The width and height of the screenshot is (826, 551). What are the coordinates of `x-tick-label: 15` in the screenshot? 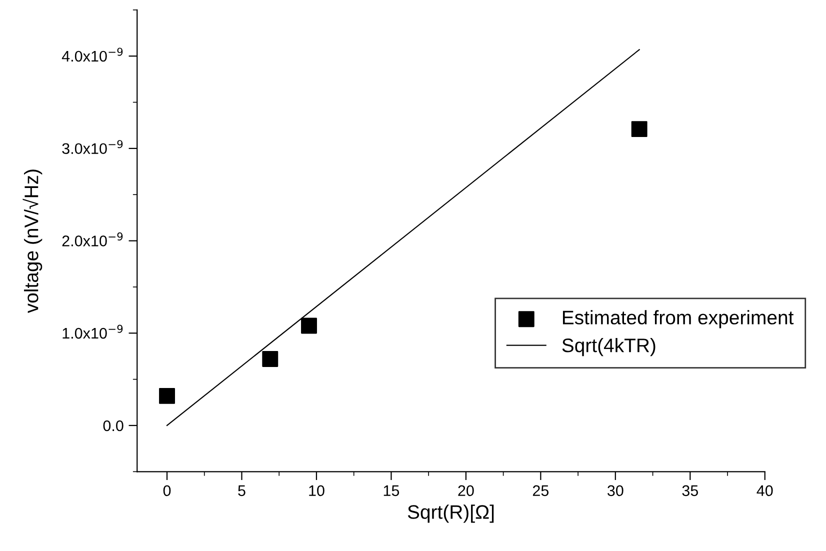 It's located at (392, 490).